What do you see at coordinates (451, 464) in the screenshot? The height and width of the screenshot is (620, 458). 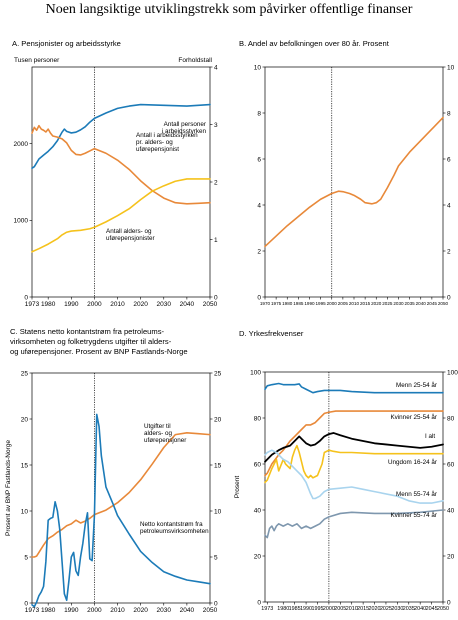 I see `y-right-tick-label: 60` at bounding box center [451, 464].